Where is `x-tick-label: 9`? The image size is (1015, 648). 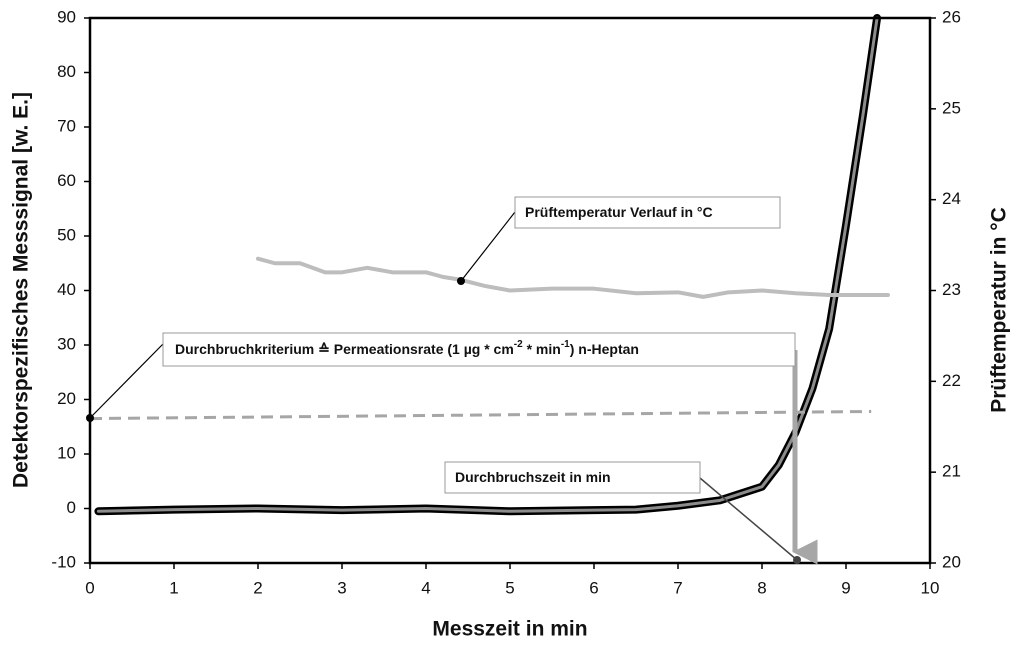 x-tick-label: 9 is located at coordinates (845, 587).